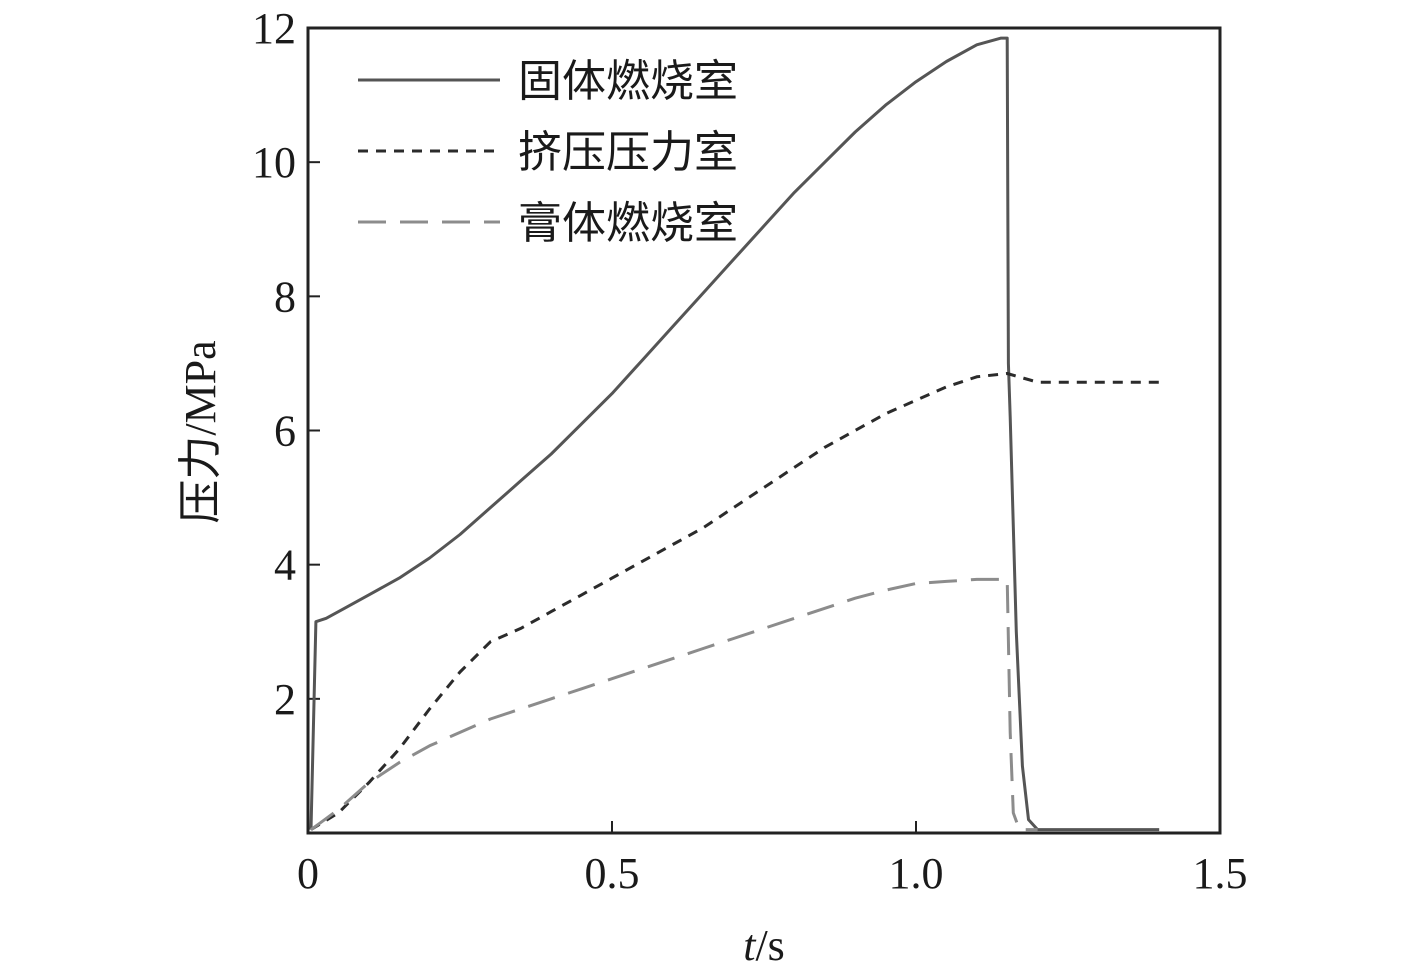  Describe the element at coordinates (274, 162) in the screenshot. I see `y-tick-label: 10` at that location.